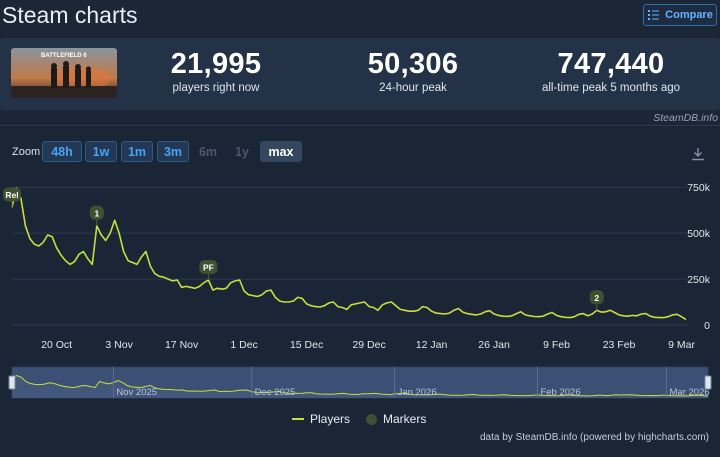  What do you see at coordinates (368, 345) in the screenshot?
I see `x-tick-label: 29 Dec` at bounding box center [368, 345].